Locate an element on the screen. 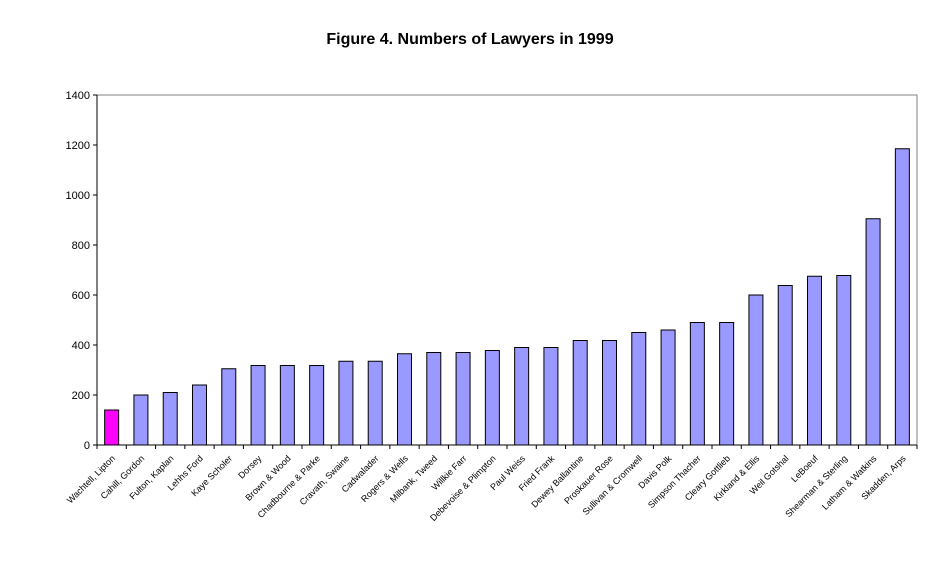 This screenshot has width=942, height=587. y-tick-label: 200 is located at coordinates (81, 396).